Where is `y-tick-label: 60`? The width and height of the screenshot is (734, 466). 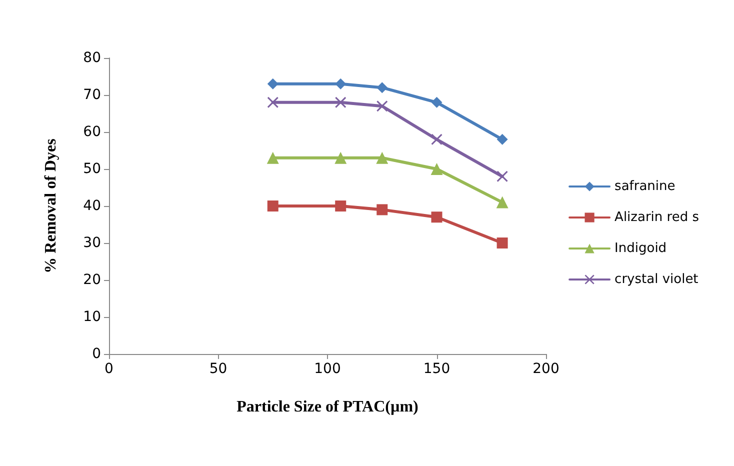
y-tick-label: 60 is located at coordinates (92, 132).